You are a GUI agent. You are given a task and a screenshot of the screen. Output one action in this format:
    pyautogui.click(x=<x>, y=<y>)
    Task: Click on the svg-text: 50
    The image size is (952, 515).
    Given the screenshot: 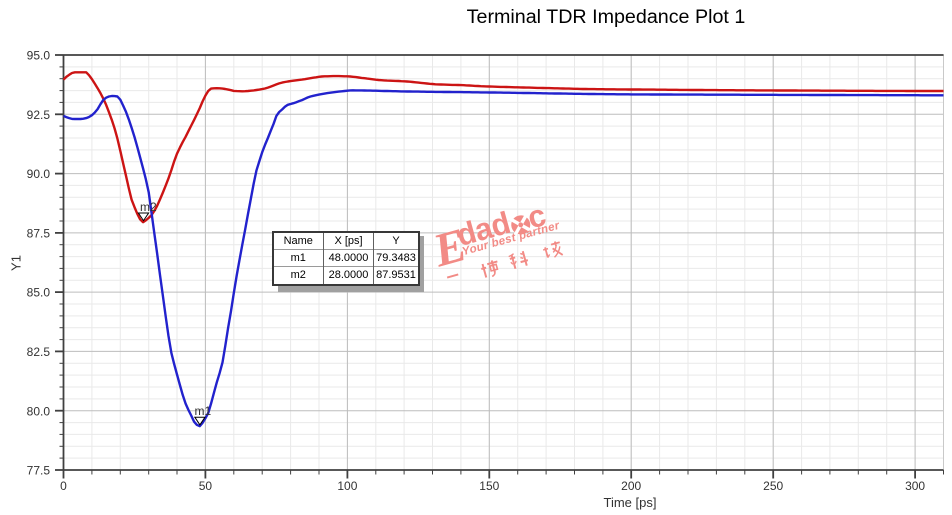 What is the action you would take?
    pyautogui.click(x=206, y=486)
    